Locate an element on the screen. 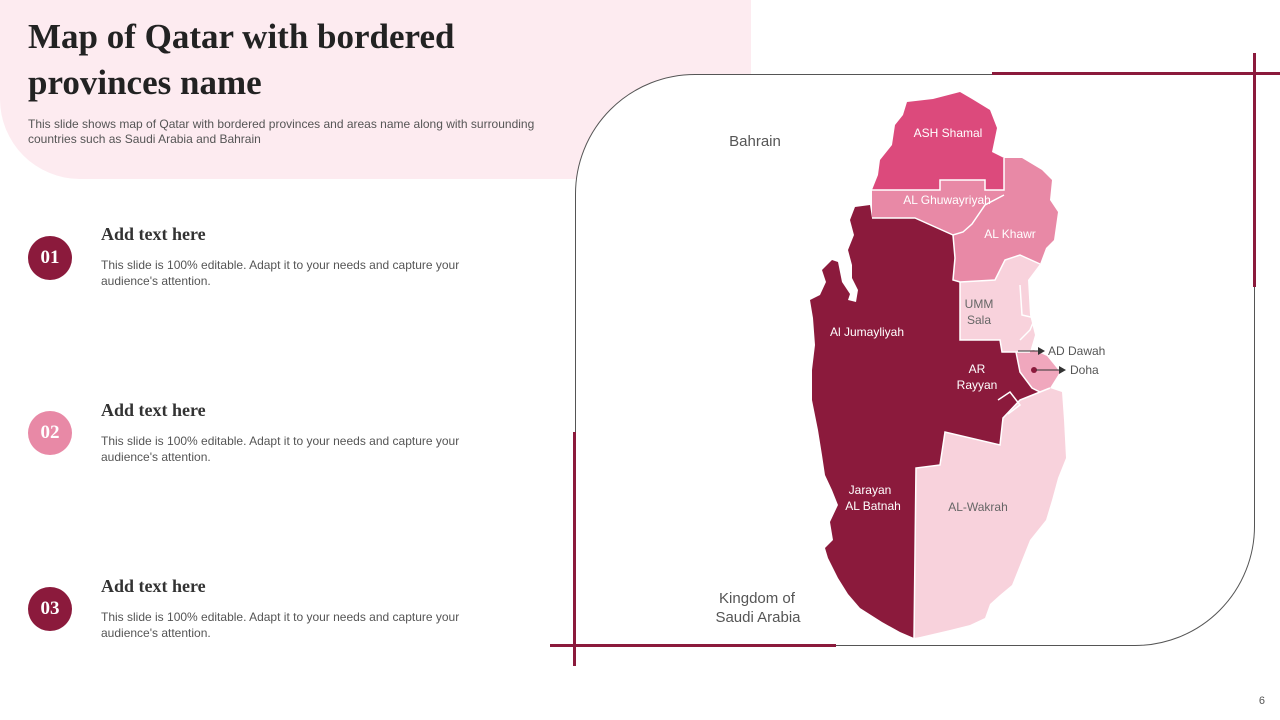 Image resolution: width=1280 pixels, height=720 pixels. region-al-khawr is located at coordinates (1005, 220).